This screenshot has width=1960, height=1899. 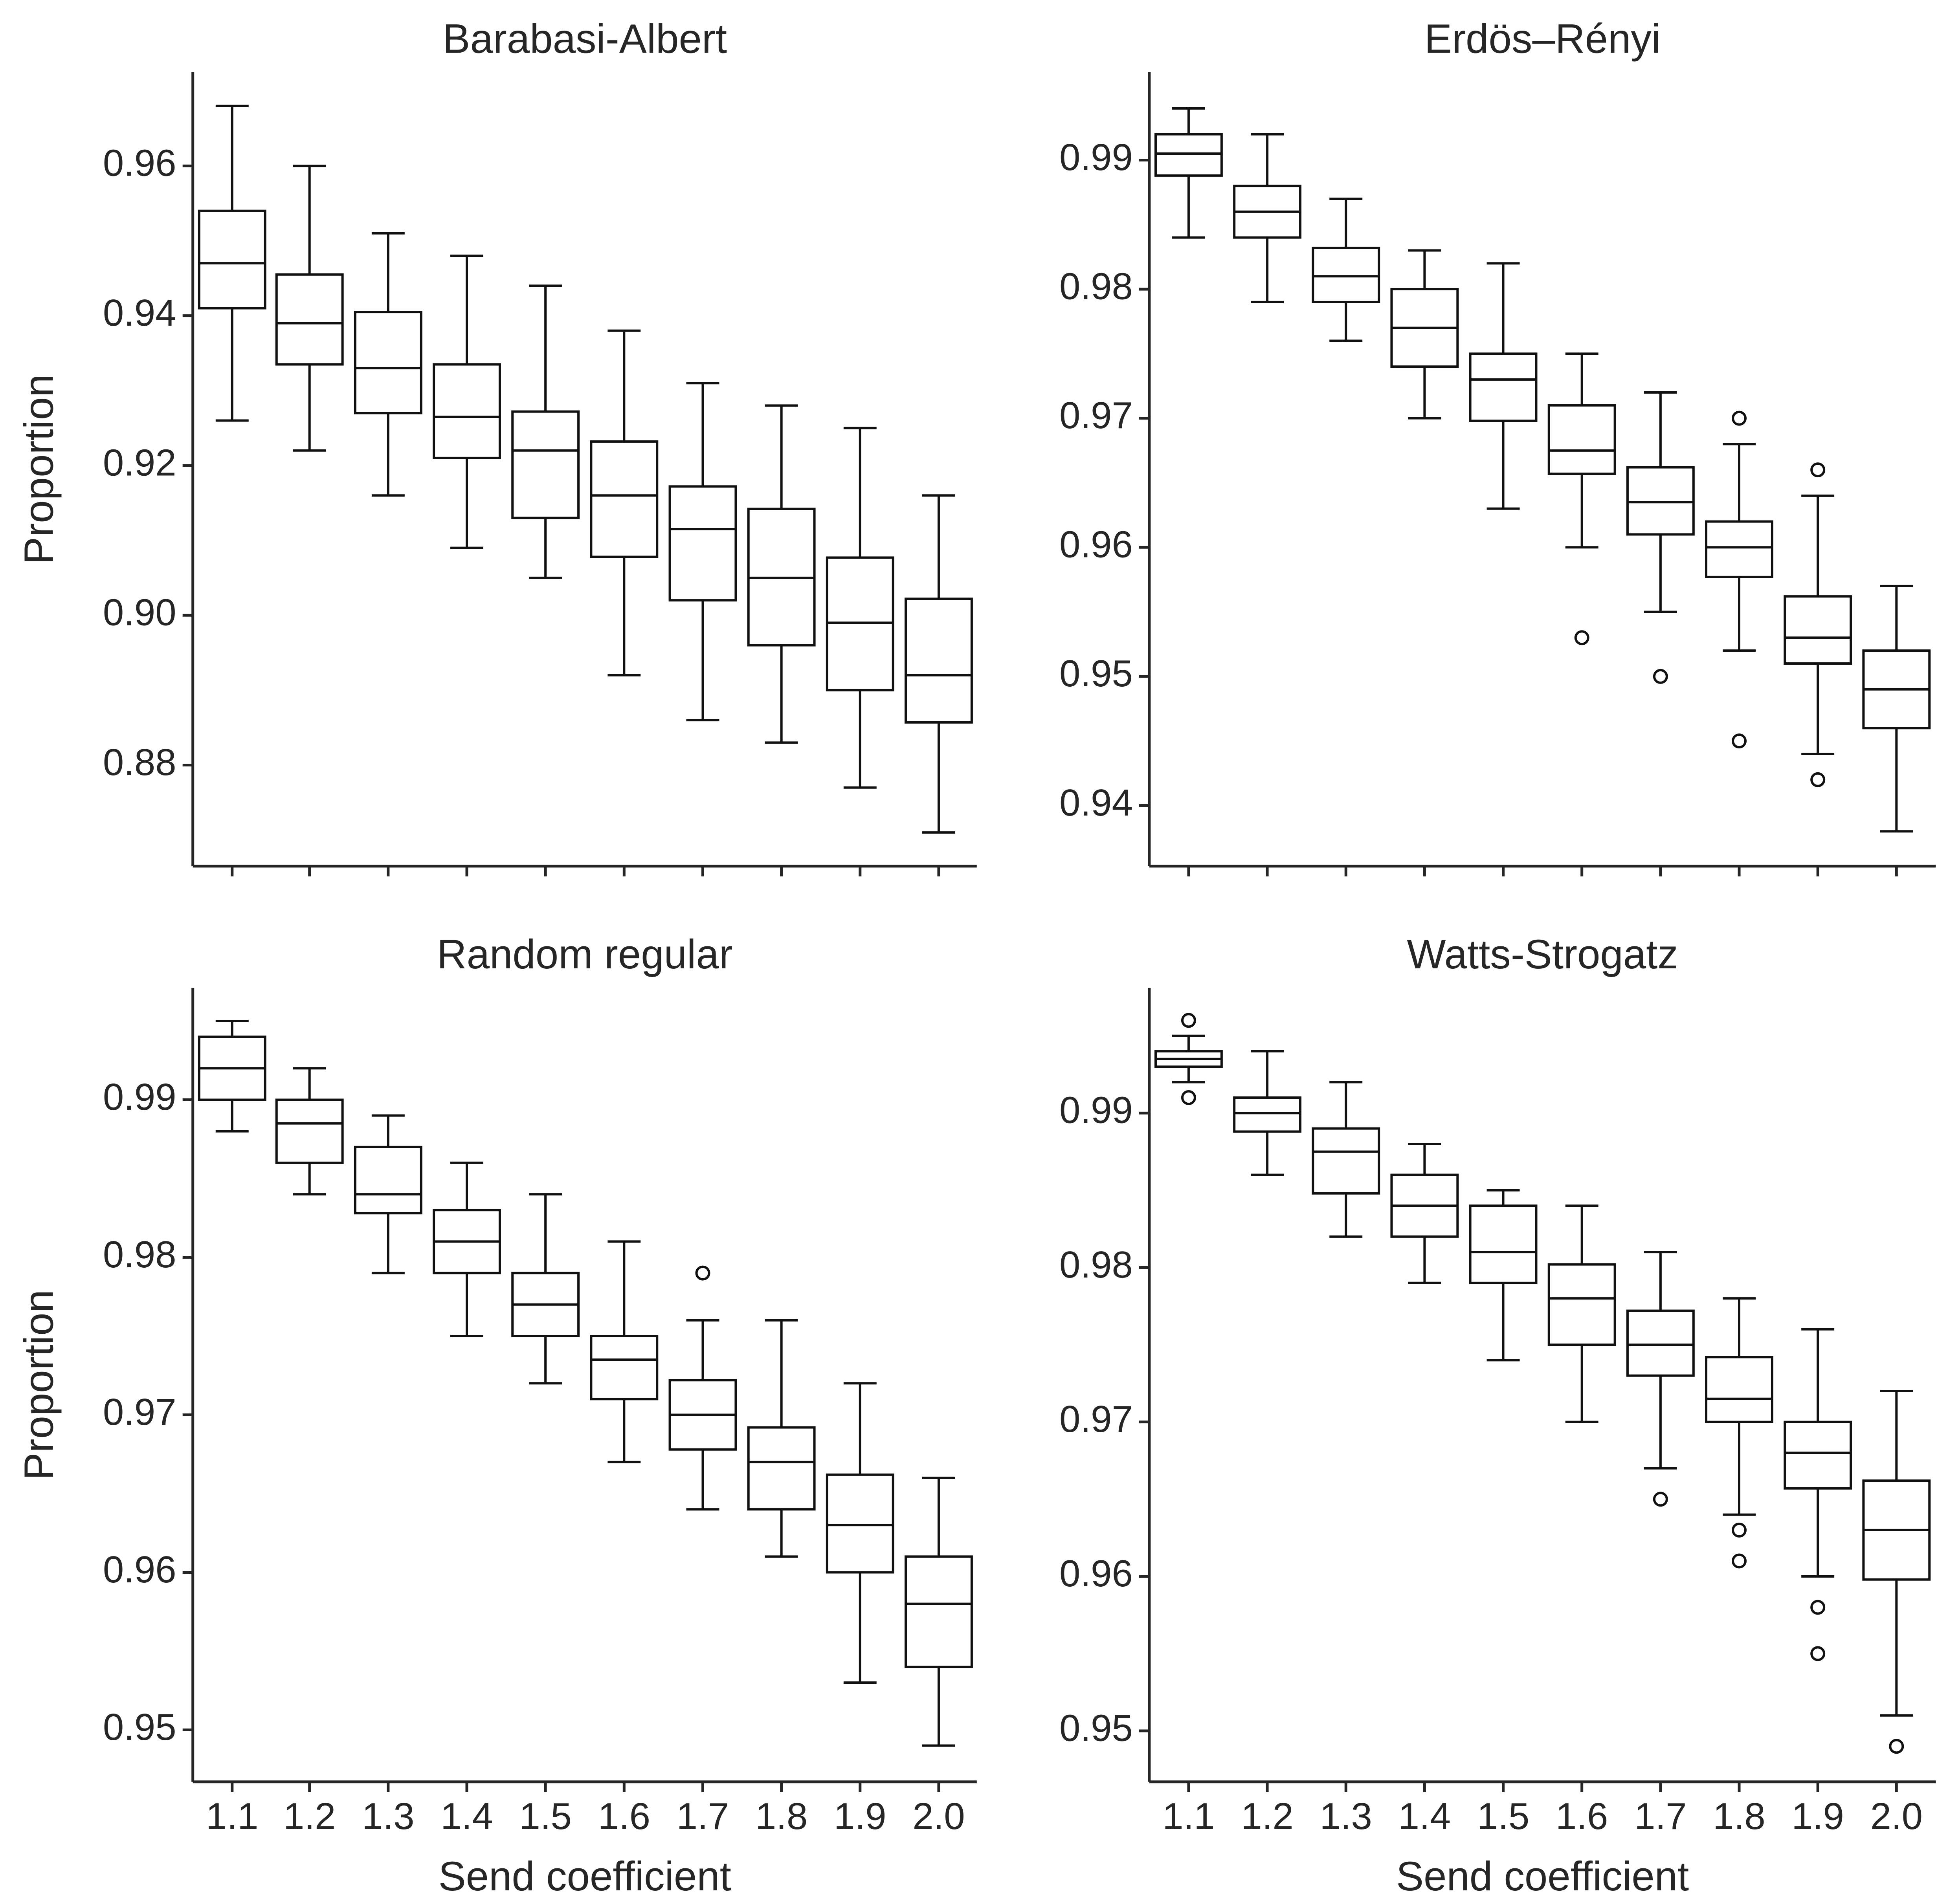 I want to click on y-tick-label: 0.96, so click(x=1096, y=545).